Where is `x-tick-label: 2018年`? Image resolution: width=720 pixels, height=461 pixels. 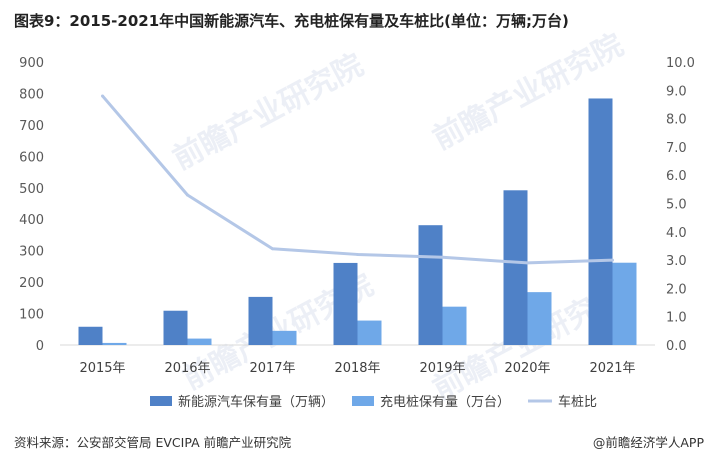 x-tick-label: 2018年 is located at coordinates (357, 368).